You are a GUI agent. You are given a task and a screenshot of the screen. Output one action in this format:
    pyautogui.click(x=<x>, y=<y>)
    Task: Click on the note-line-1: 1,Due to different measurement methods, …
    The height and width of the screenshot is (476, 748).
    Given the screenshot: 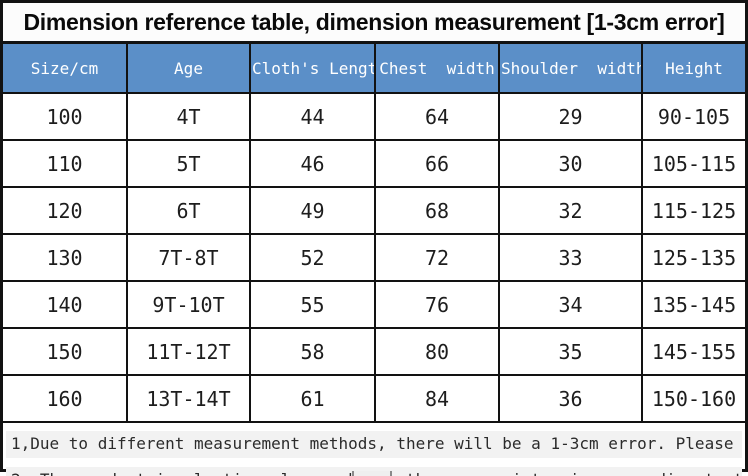 What is the action you would take?
    pyautogui.click(x=374, y=444)
    